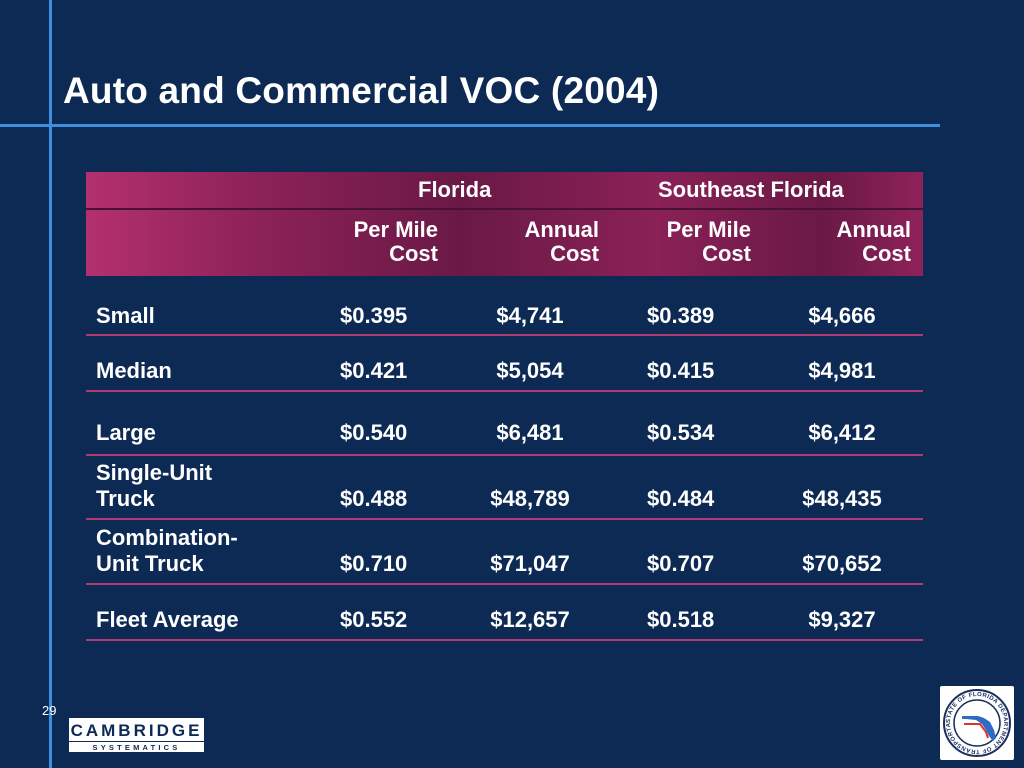 The image size is (1024, 768). What do you see at coordinates (154, 472) in the screenshot?
I see `row-label-line1: Single-Unit` at bounding box center [154, 472].